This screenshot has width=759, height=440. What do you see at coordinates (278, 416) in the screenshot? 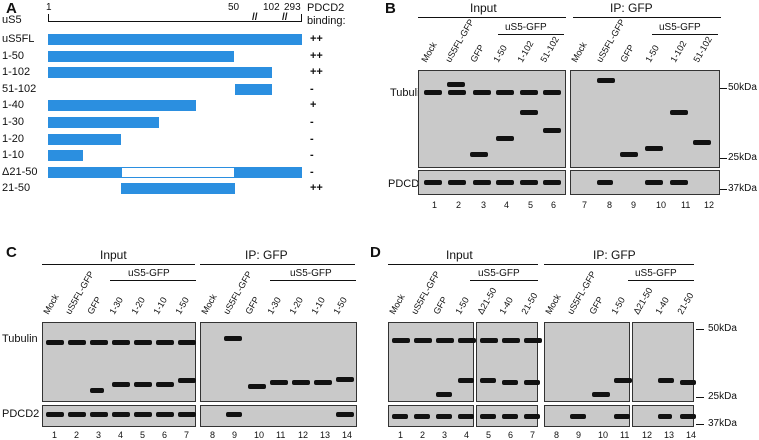
I see `panel-c-blot-ip-bottom` at bounding box center [278, 416].